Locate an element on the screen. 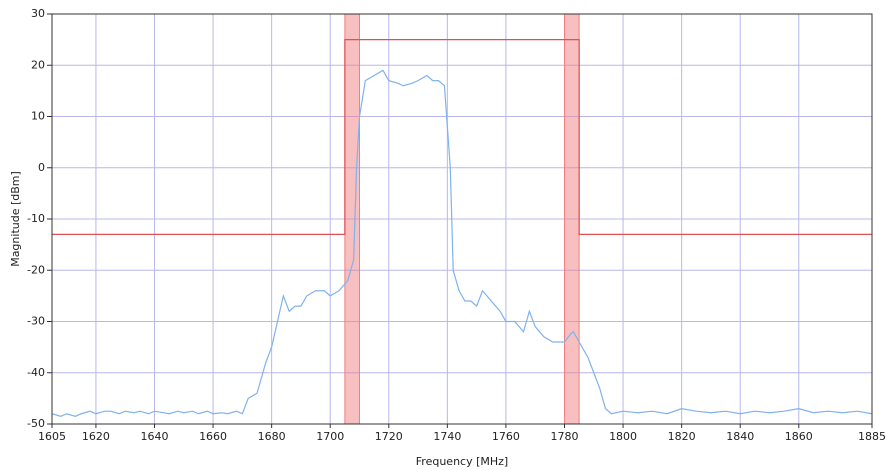 The height and width of the screenshot is (470, 888). y-axis-label: Magnitude [dBm] is located at coordinates (15, 219).